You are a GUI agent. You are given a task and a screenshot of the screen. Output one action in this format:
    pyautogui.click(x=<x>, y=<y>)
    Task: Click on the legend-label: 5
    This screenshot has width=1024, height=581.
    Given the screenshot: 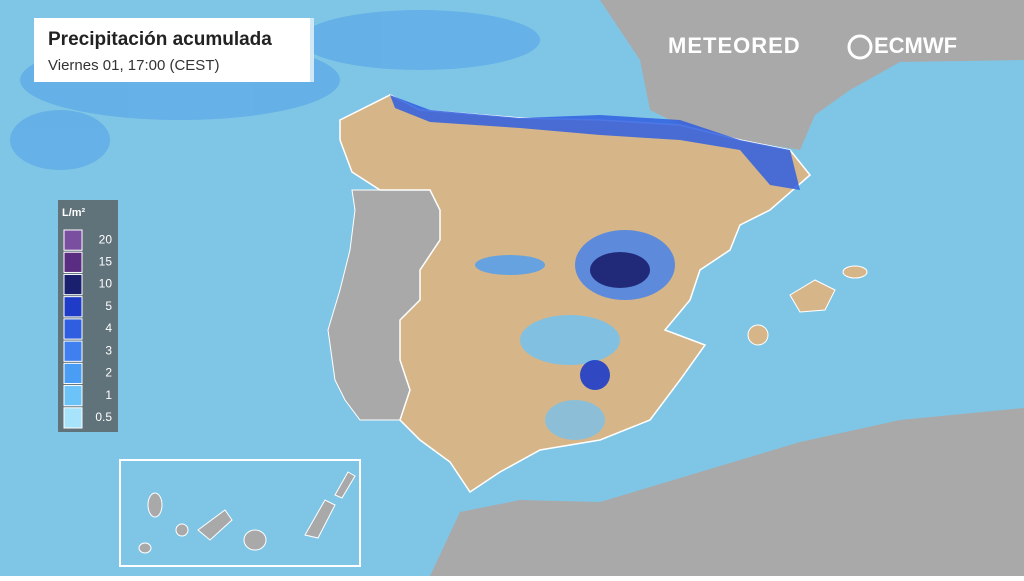 What is the action you would take?
    pyautogui.click(x=108, y=306)
    